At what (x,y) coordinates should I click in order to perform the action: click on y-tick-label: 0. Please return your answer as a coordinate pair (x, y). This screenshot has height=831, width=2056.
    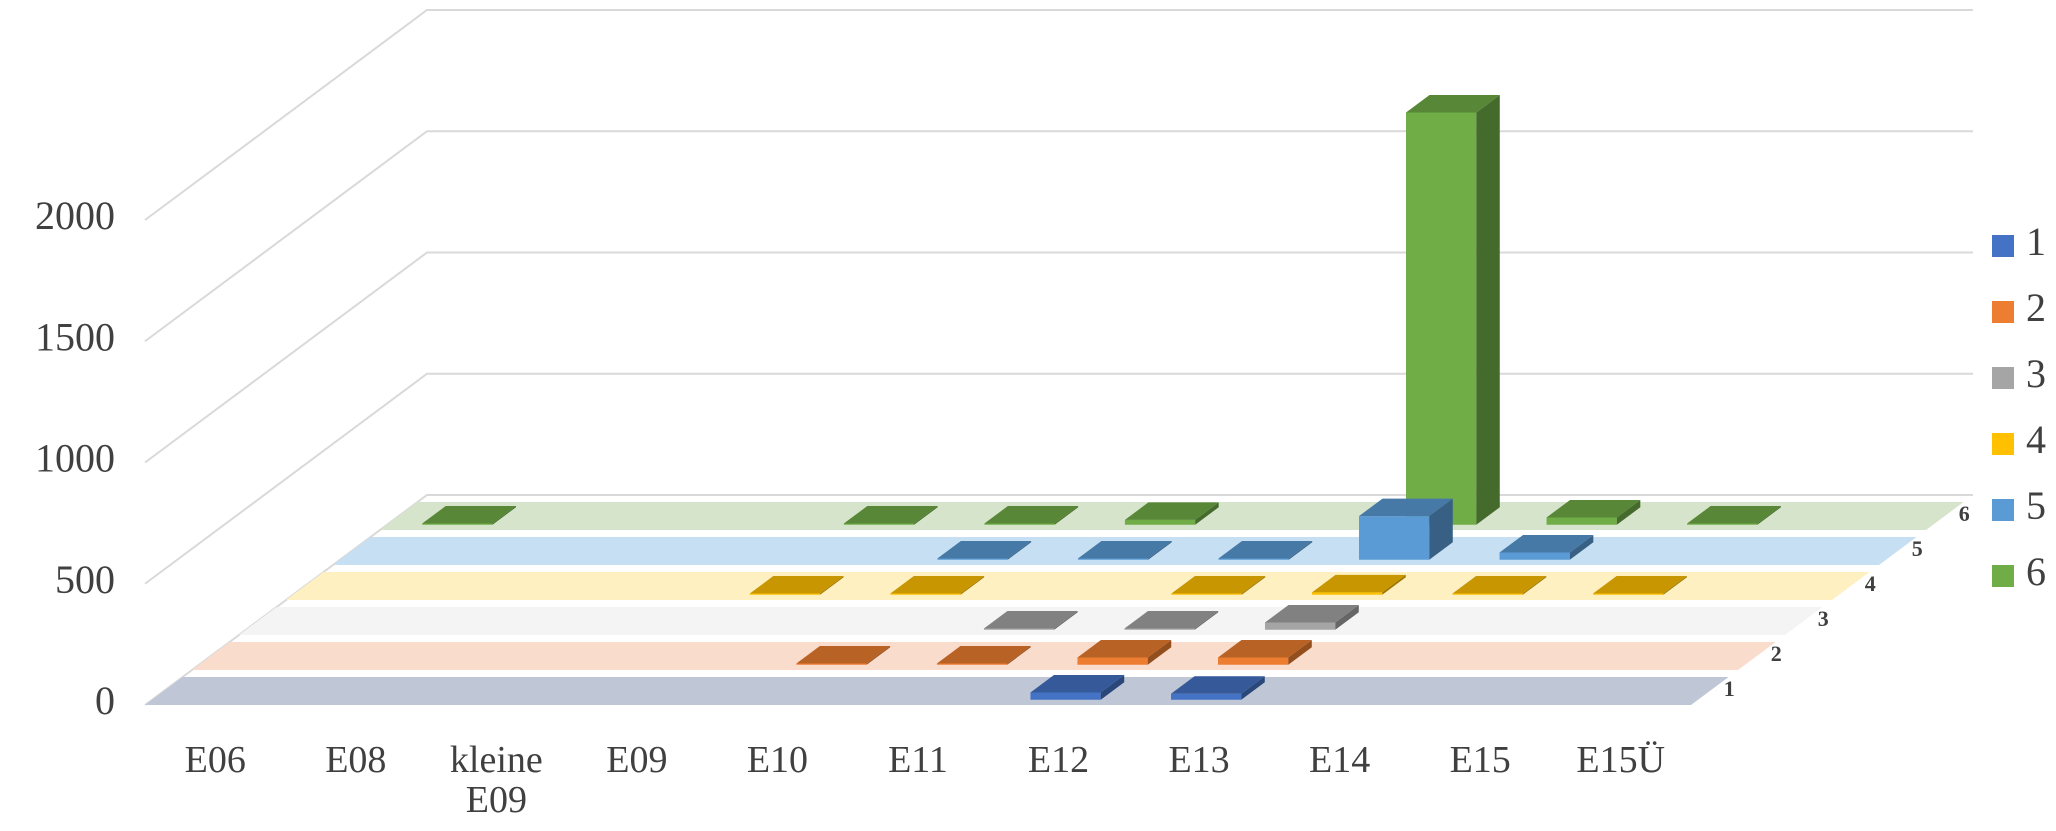
    Looking at the image, I should click on (105, 700).